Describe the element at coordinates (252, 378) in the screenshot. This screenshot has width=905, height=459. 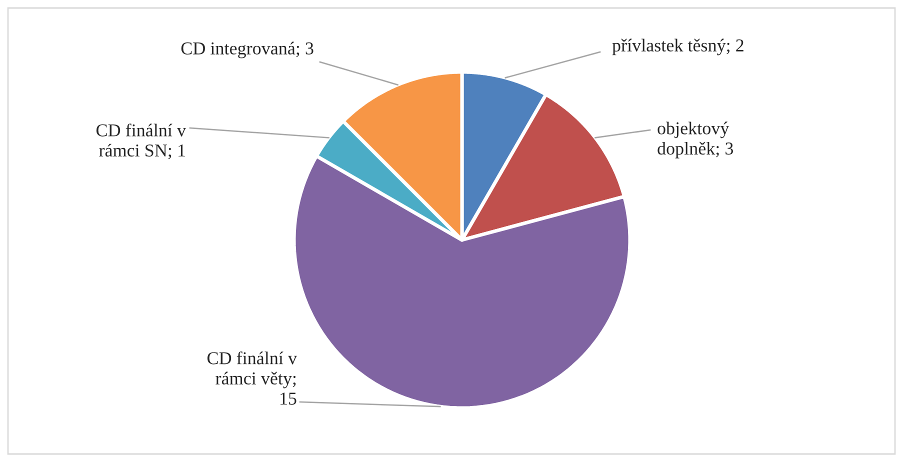
I see `slice-label: CD finální v rámci věty; 15` at that location.